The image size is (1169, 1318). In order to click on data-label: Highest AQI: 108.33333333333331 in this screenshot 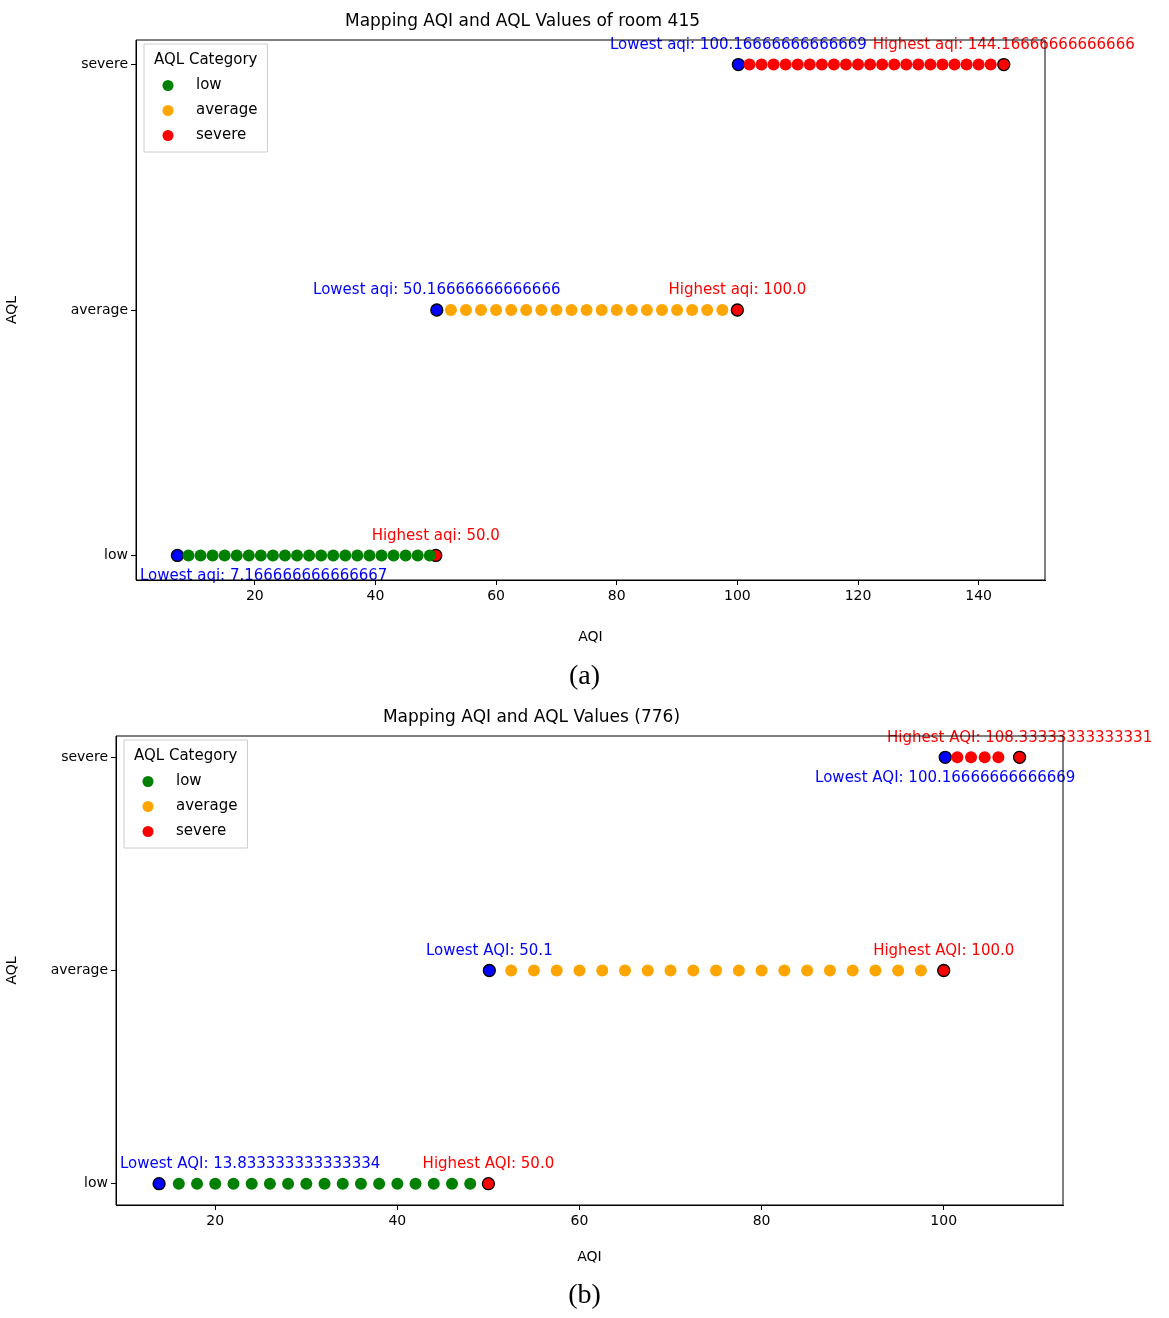, I will do `click(1019, 736)`.